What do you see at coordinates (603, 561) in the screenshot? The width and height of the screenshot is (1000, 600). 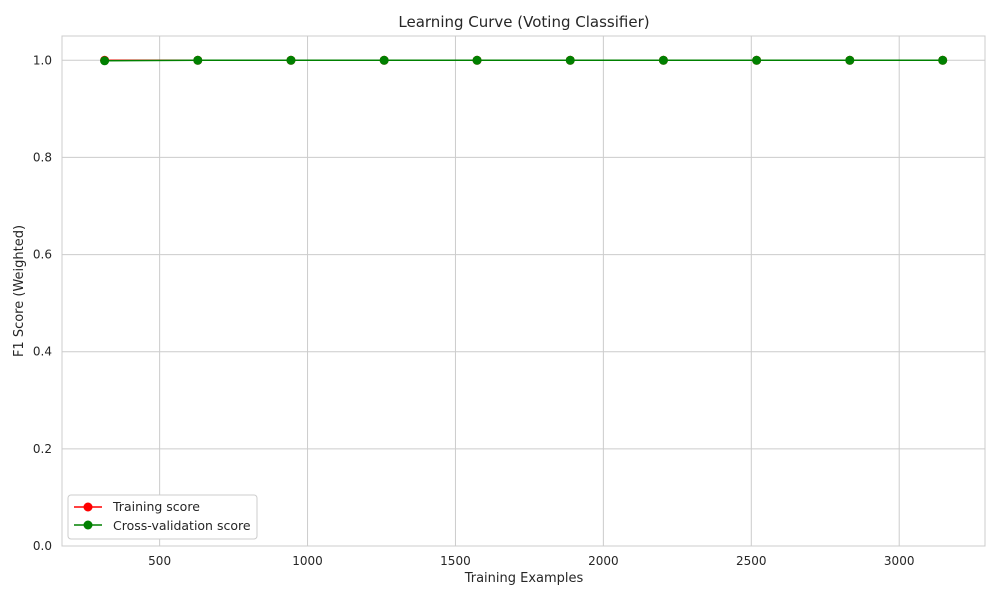 I see `x-tick-label: 2000` at bounding box center [603, 561].